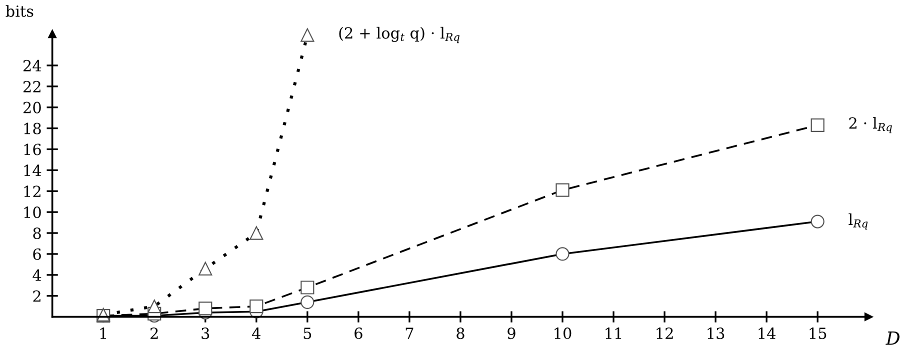 The height and width of the screenshot is (358, 902). Describe the element at coordinates (870, 125) in the screenshot. I see `series-label: 2 · l$_{Rq}$` at that location.